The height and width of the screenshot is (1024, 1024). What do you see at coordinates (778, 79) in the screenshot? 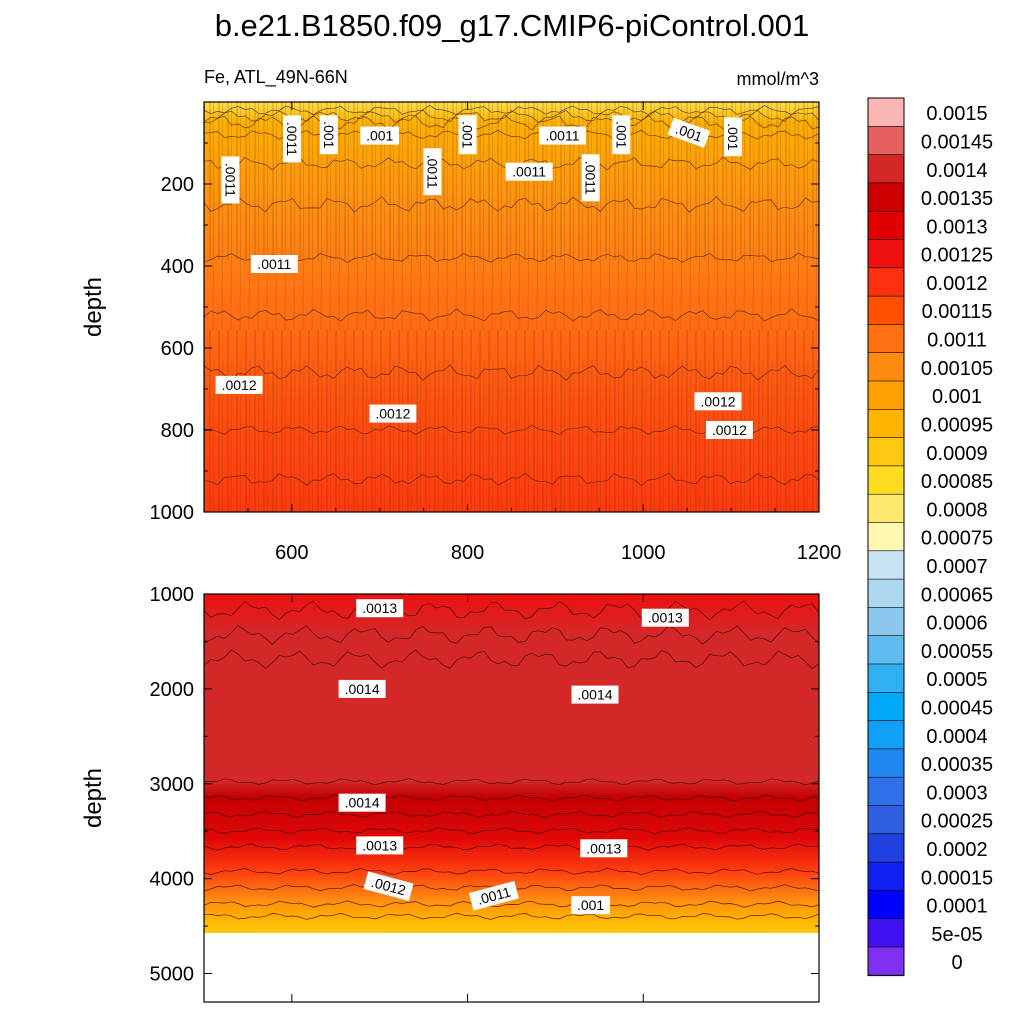
I see `units-label: mmol/m^3` at bounding box center [778, 79].